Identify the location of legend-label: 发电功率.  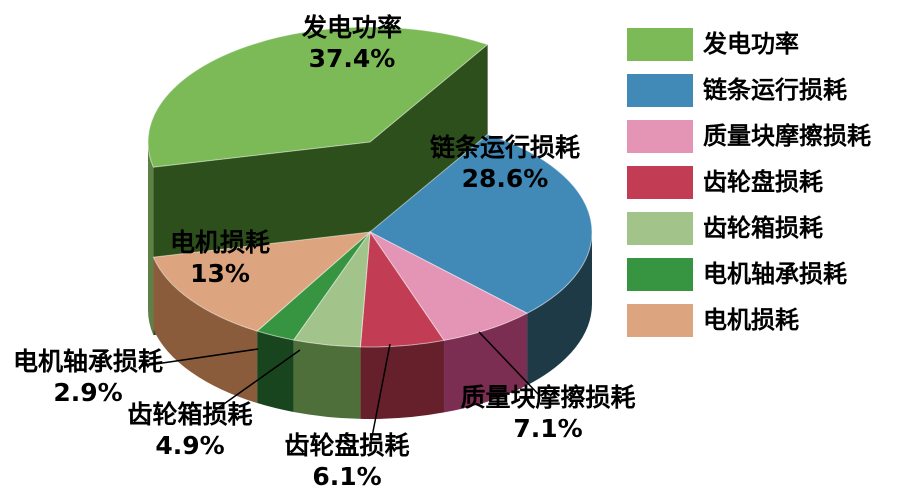
(751, 44).